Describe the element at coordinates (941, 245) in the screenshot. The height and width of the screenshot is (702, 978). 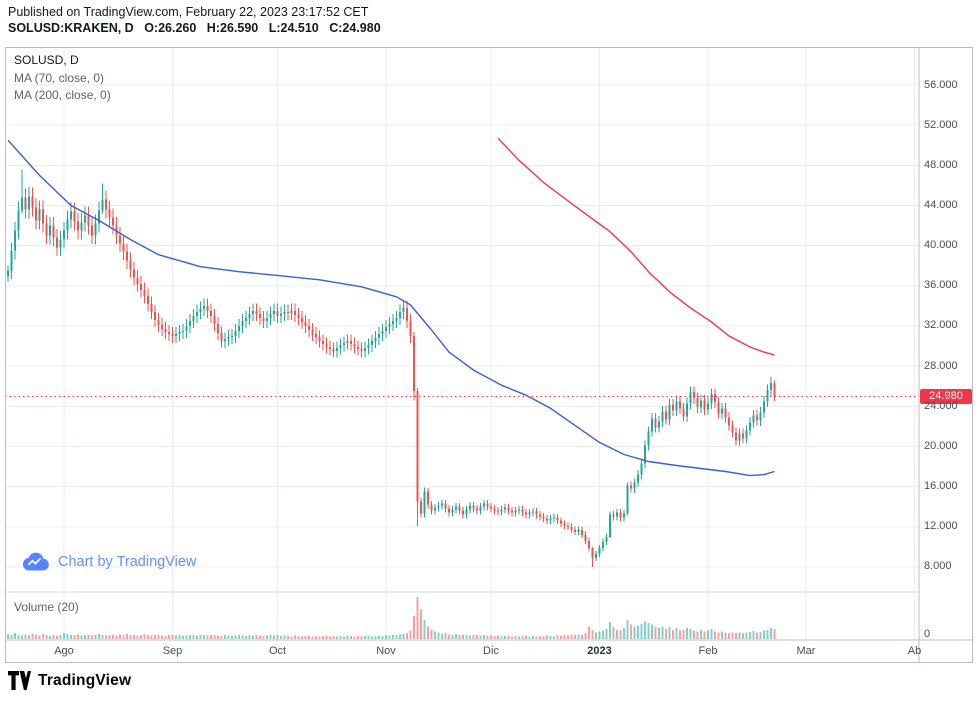
I see `price-tick-label: 40.000` at that location.